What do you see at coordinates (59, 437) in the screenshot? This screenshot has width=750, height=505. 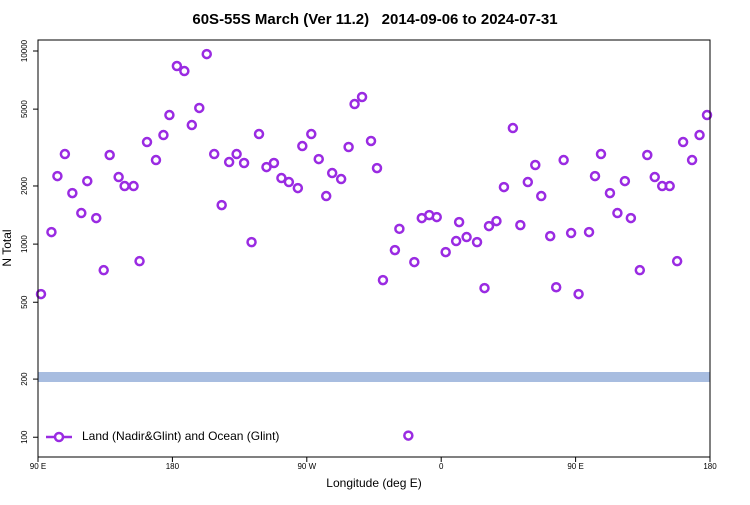 I see `legend-marker` at bounding box center [59, 437].